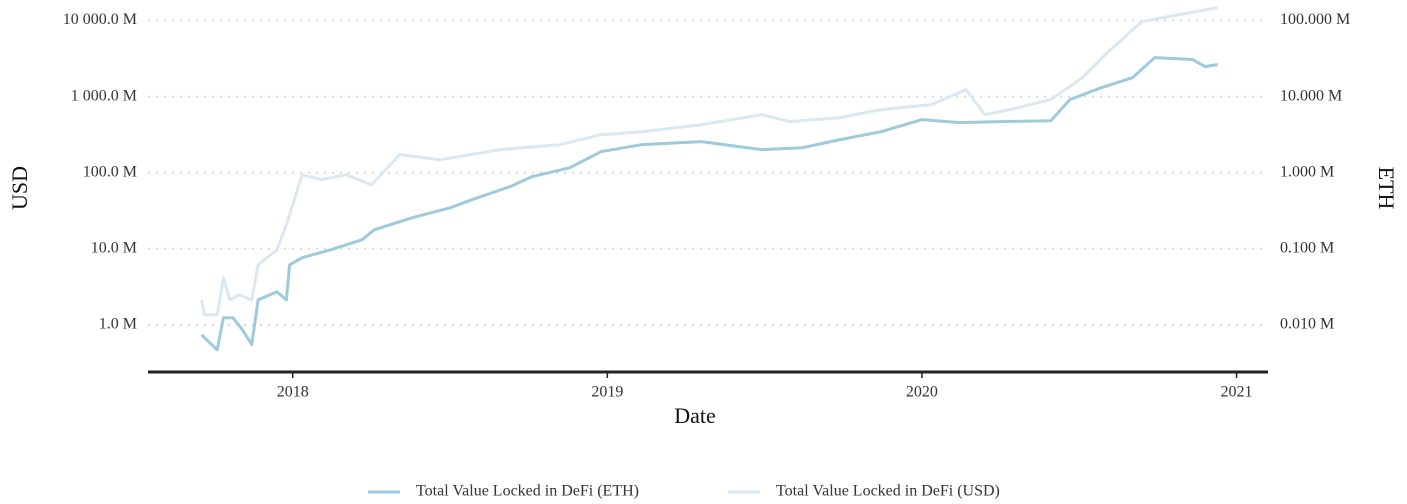 This screenshot has height=504, width=1407. I want to click on y2-tick-label: 1.000 M, so click(1307, 171).